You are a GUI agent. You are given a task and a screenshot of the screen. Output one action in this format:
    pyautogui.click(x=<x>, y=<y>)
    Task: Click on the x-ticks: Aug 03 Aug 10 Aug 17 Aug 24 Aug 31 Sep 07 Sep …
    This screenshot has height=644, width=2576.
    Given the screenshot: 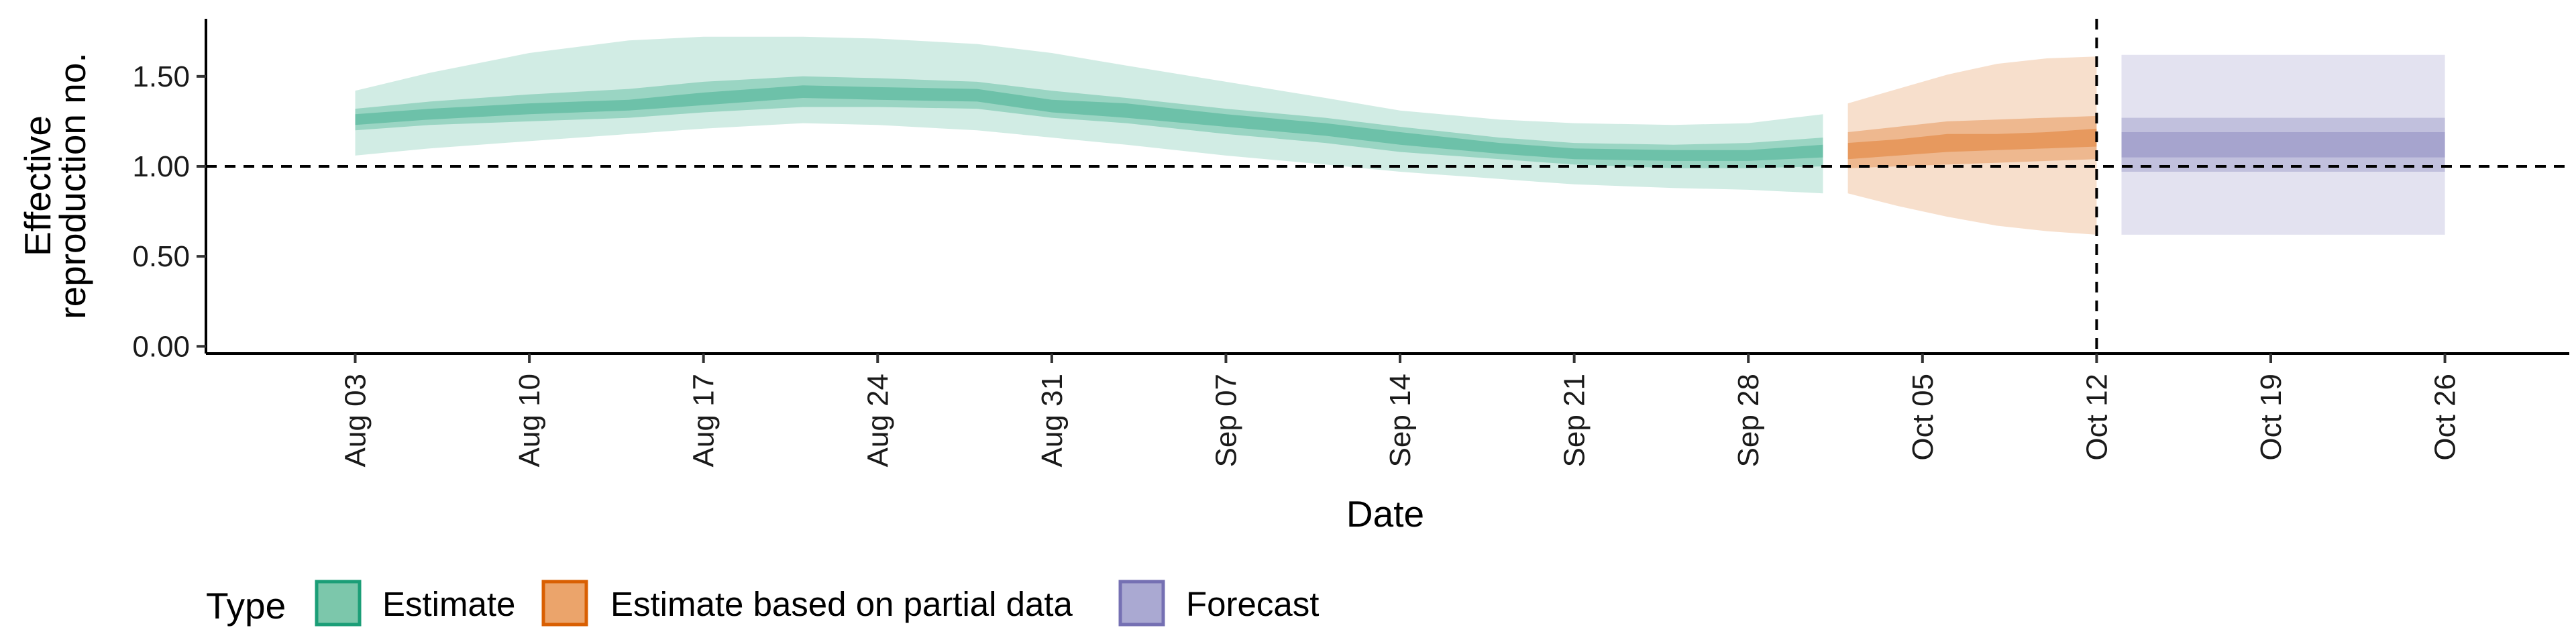 What is the action you would take?
    pyautogui.click(x=1400, y=410)
    